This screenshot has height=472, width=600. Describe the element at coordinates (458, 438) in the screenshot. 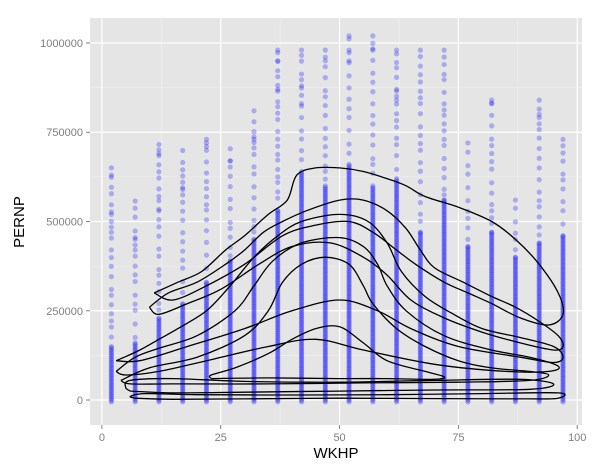

I see `x-tick-label: 75` at that location.